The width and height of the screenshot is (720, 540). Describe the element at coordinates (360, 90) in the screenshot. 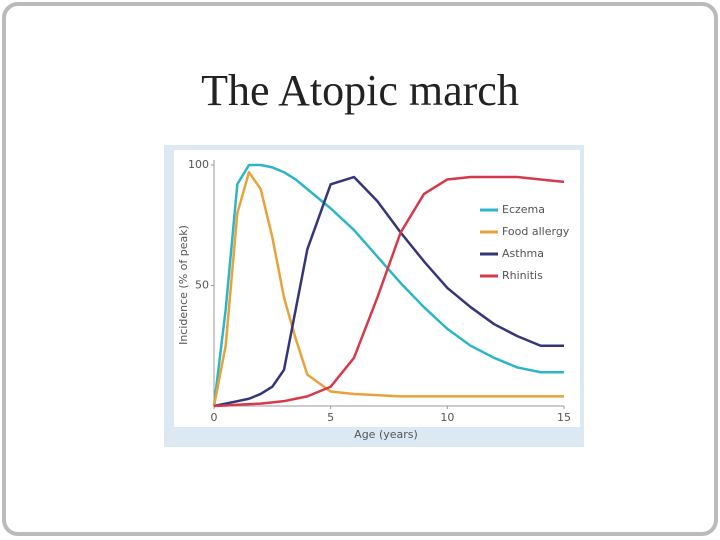

I see `slide-title: The Atopic march` at that location.